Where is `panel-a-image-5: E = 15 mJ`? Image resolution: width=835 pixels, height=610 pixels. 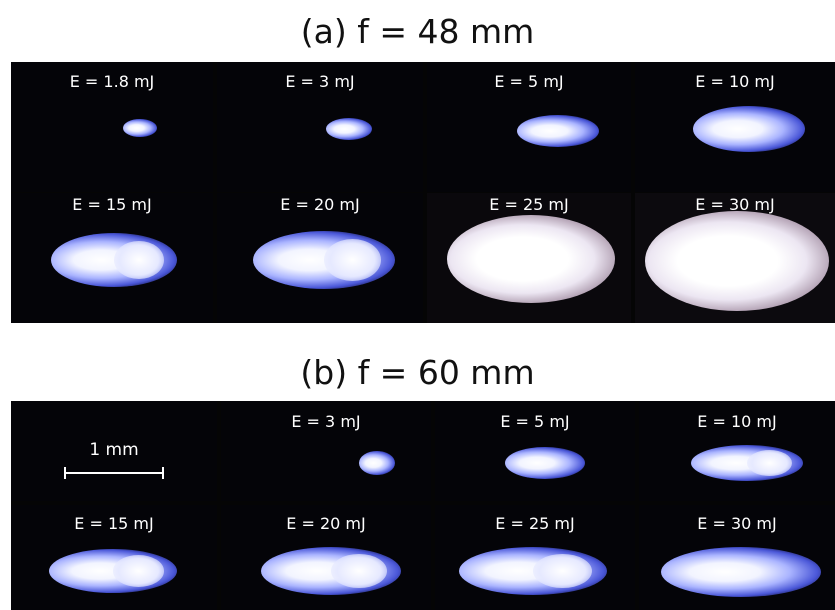
panel-a-image-5: E = 15 mJ is located at coordinates (112, 258).